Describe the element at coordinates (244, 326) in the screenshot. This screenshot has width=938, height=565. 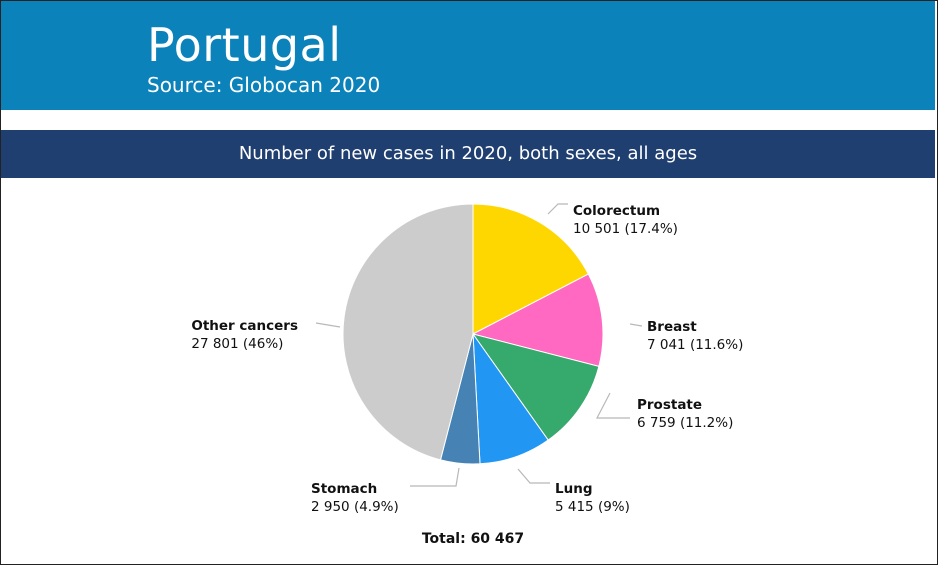
I see `slice-label-other-cancers: Other cancers` at that location.